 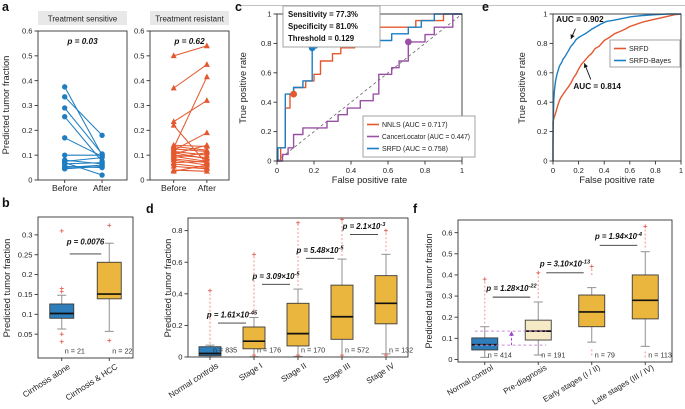 I want to click on p-value-label: p = 0.0076, so click(x=85, y=241).